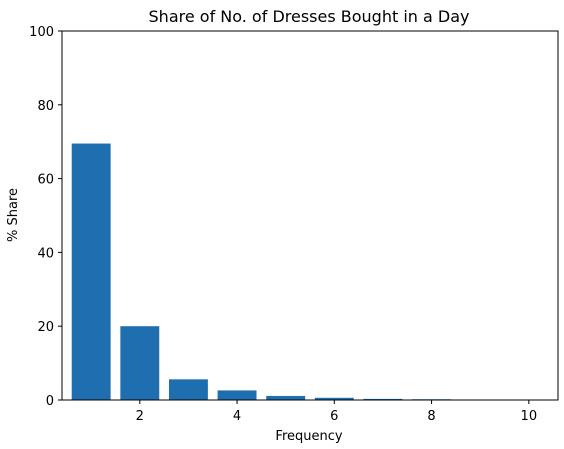  I want to click on y-tick-label-40: 40, so click(45, 253).